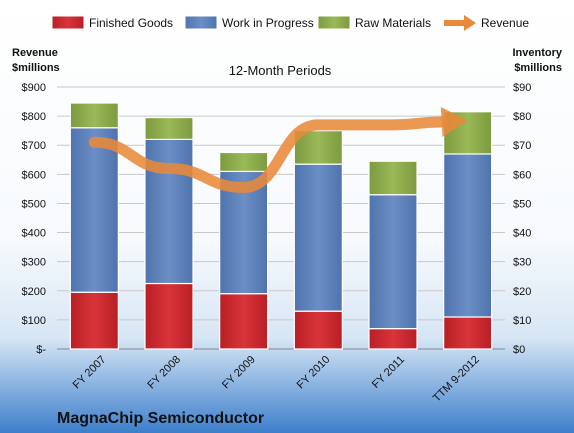 The height and width of the screenshot is (433, 574). I want to click on right-tick-label: $70, so click(522, 146).